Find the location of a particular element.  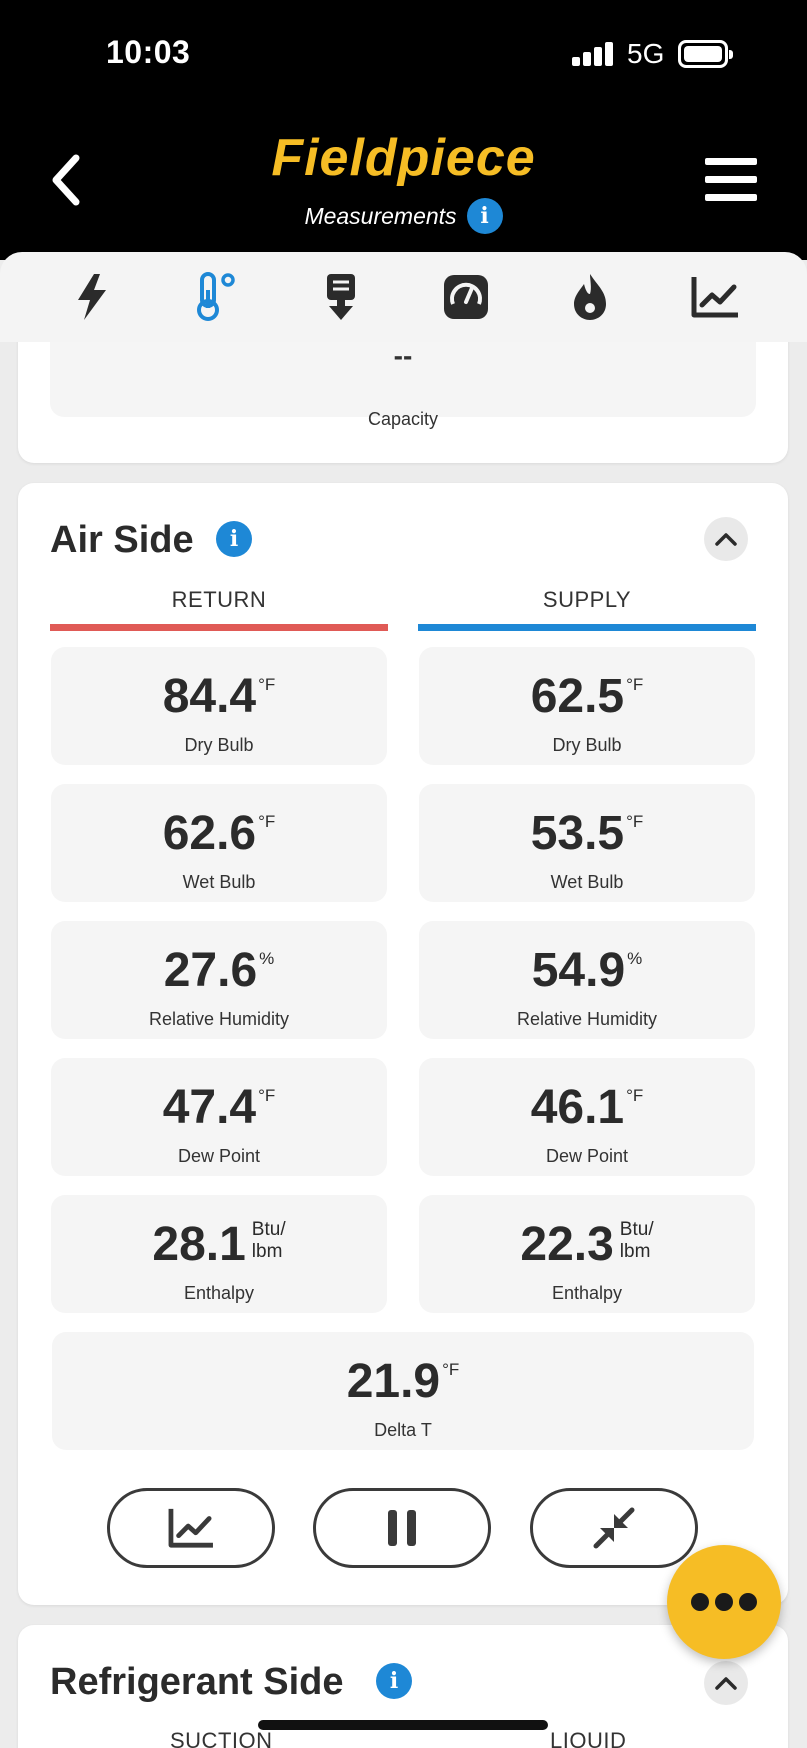

delta-t-tile: 21.9 °F Delta T is located at coordinates (403, 1391).